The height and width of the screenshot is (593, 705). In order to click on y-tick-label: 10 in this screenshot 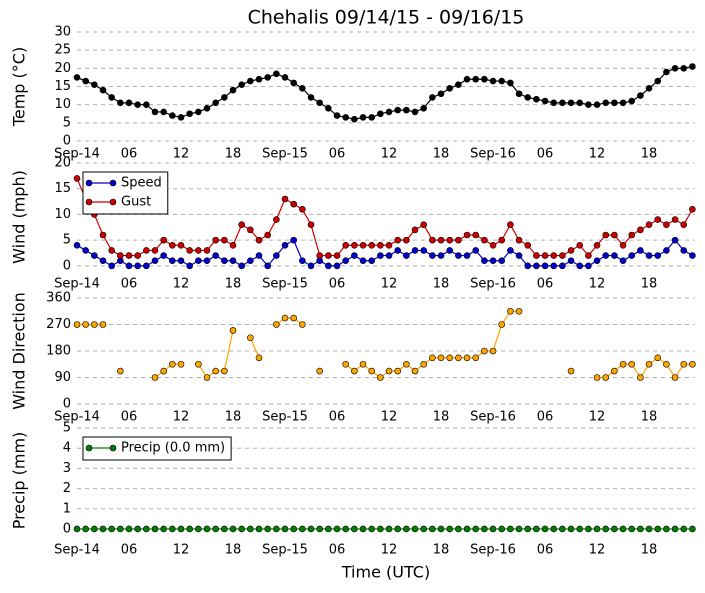, I will do `click(62, 104)`.